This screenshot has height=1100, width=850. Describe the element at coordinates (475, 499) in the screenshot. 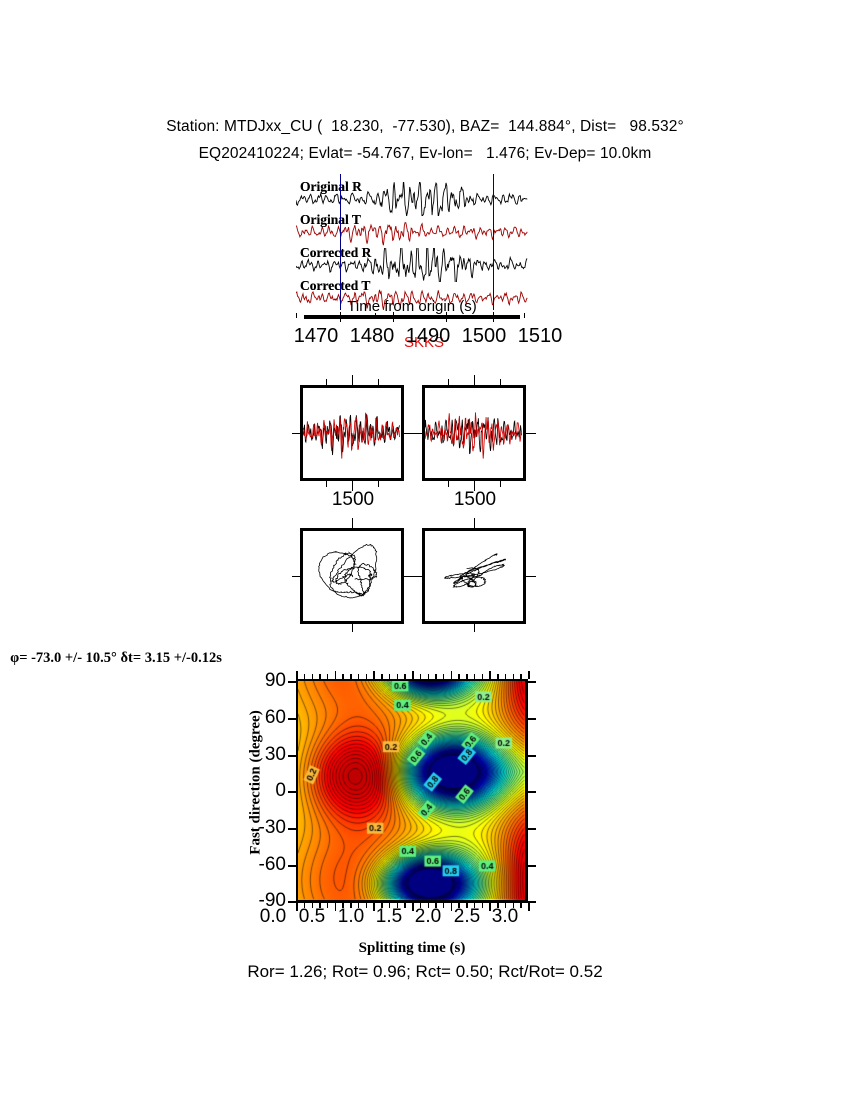

I see `comparison-tick-label-right: 1500` at that location.